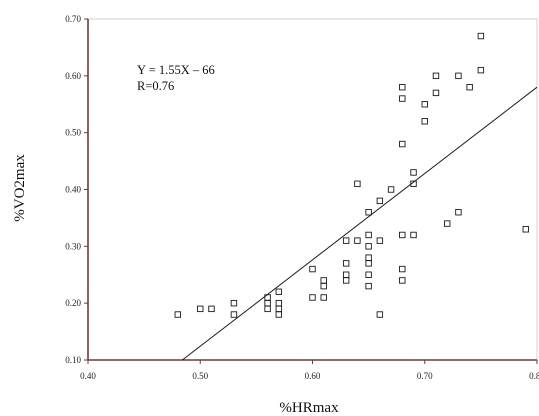 This screenshot has height=416, width=539. I want to click on y-tick-label: 0.70, so click(73, 19).